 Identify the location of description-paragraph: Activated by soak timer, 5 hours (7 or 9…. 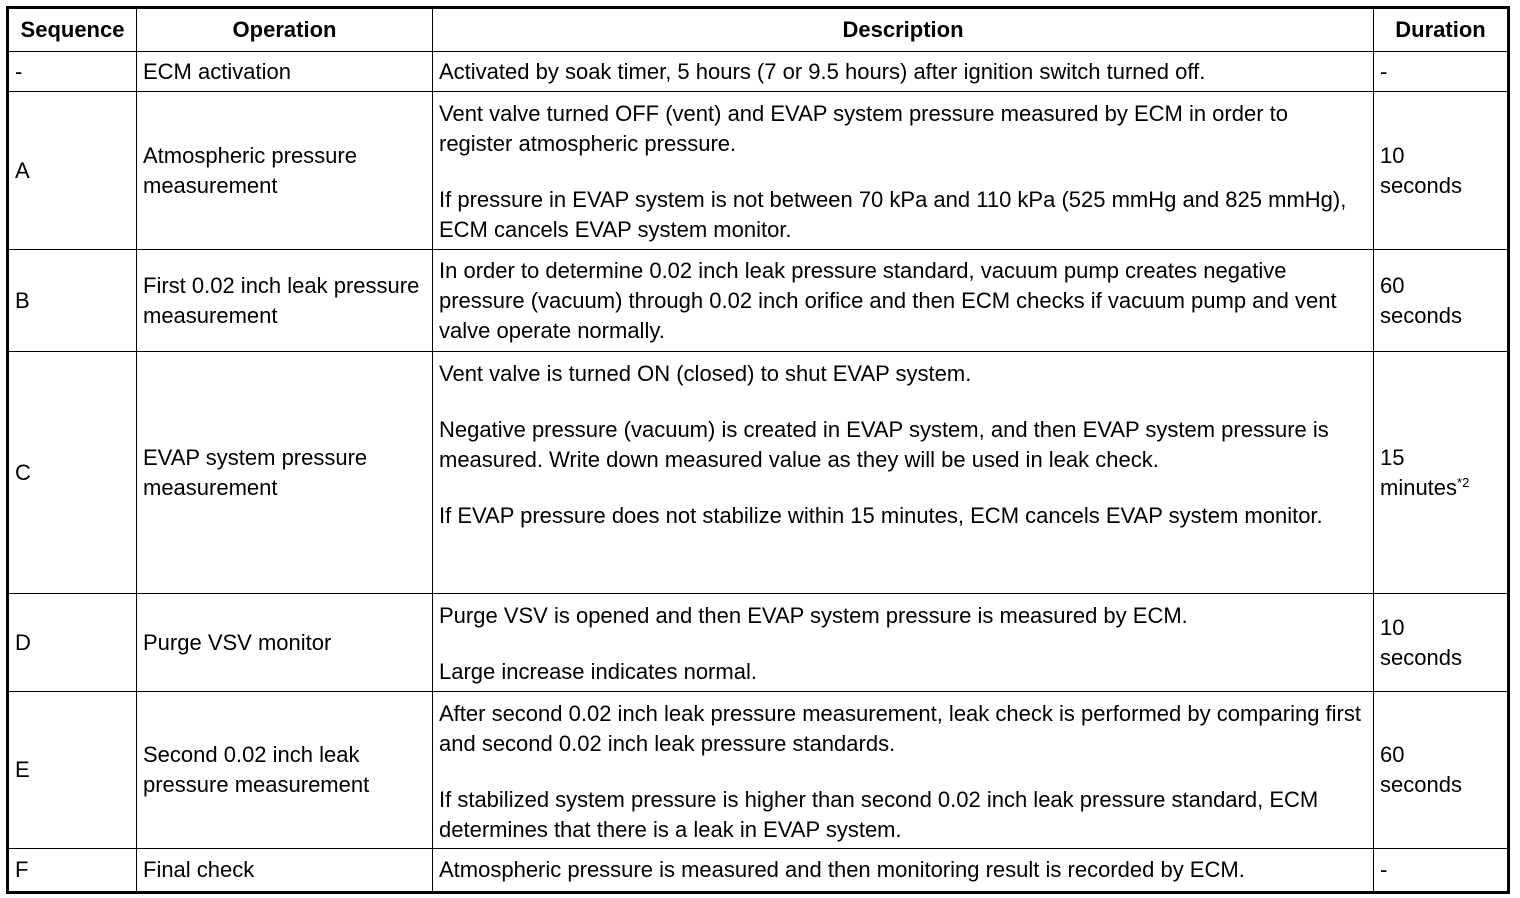
(822, 71).